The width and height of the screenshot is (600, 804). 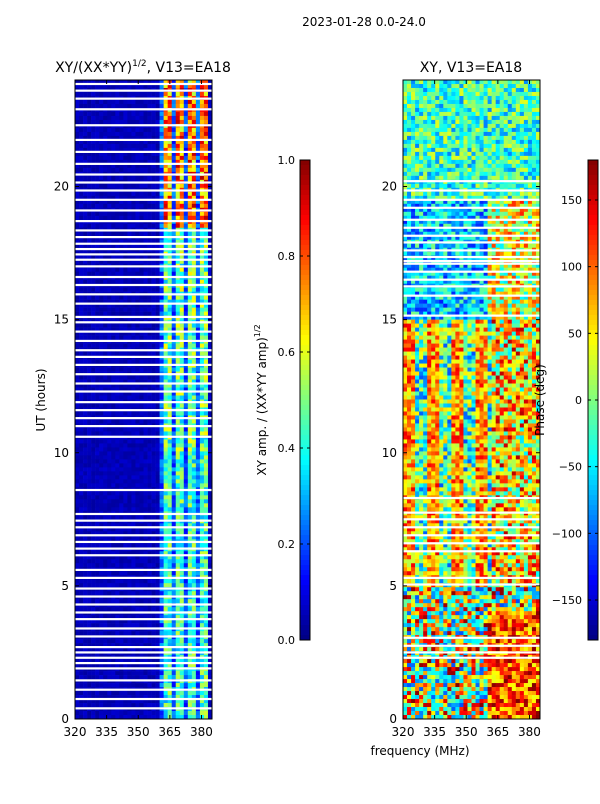 I want to click on left-y-tick-label: 10, so click(x=61, y=453).